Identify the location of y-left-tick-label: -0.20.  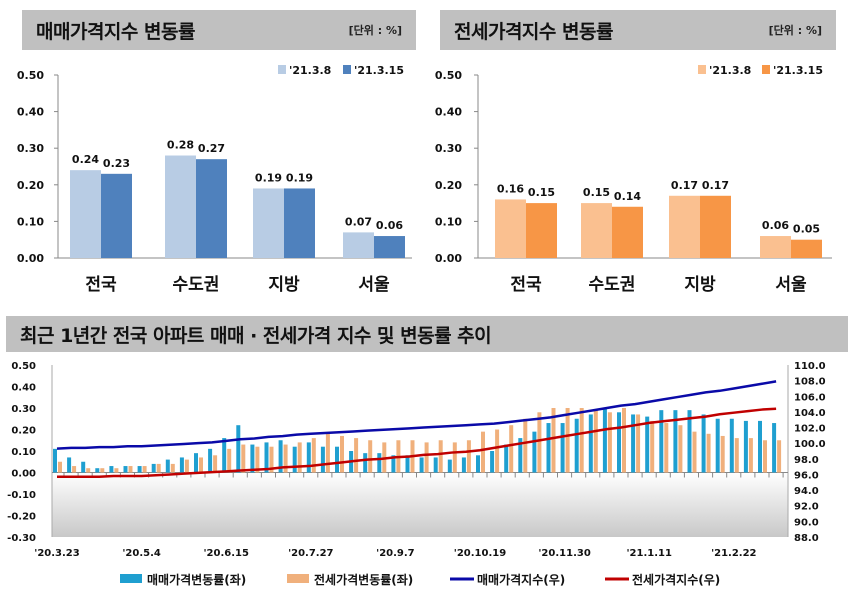
(21, 517).